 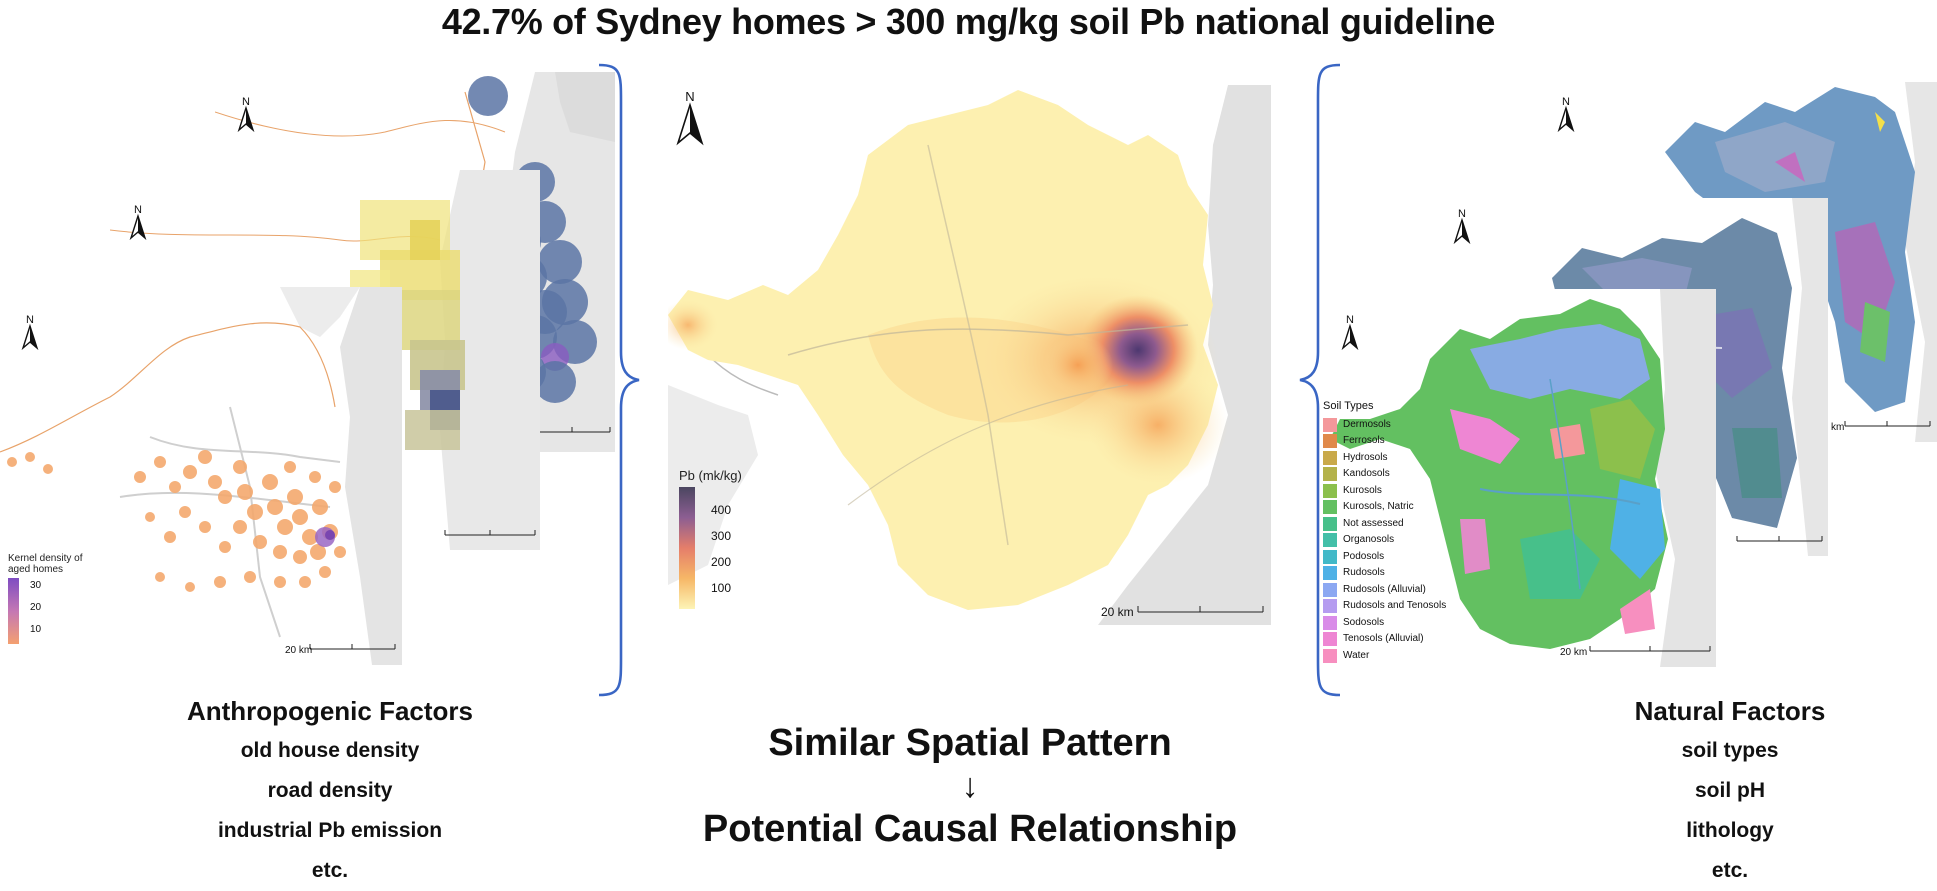 I want to click on anthropogenic-heading: Anthropogenic Factors, so click(x=329, y=711).